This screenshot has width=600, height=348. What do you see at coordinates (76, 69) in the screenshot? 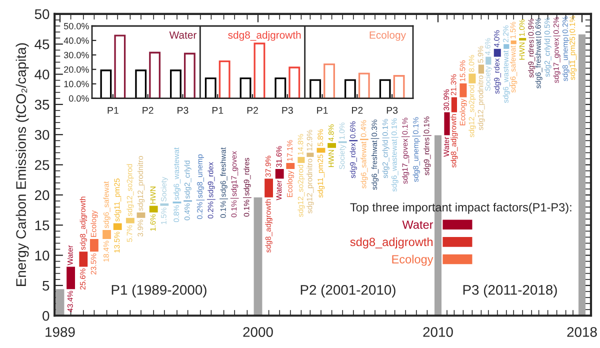
I see `y-tick-label: 20.0%` at bounding box center [76, 69].